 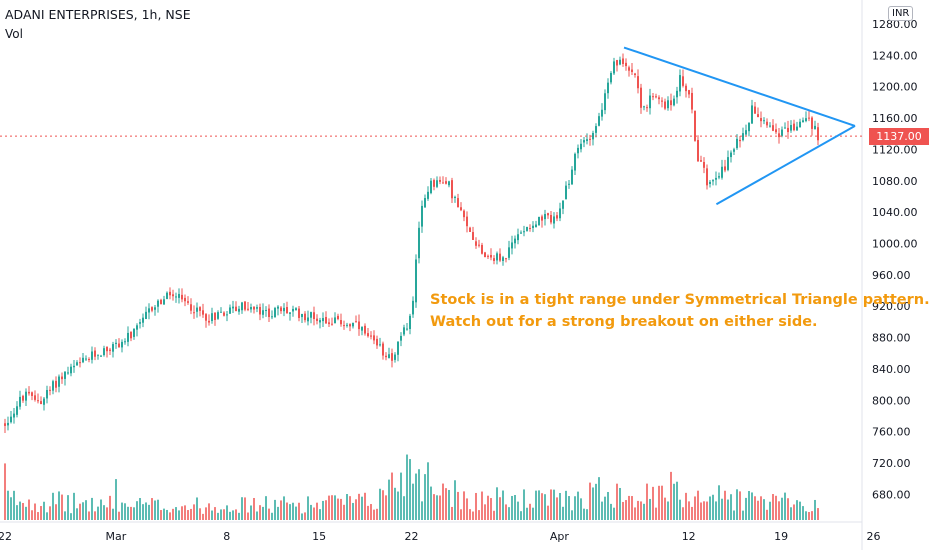 I want to click on symbol-title: ADANI ENTERPRISES, 1h, NSE, so click(x=98, y=14).